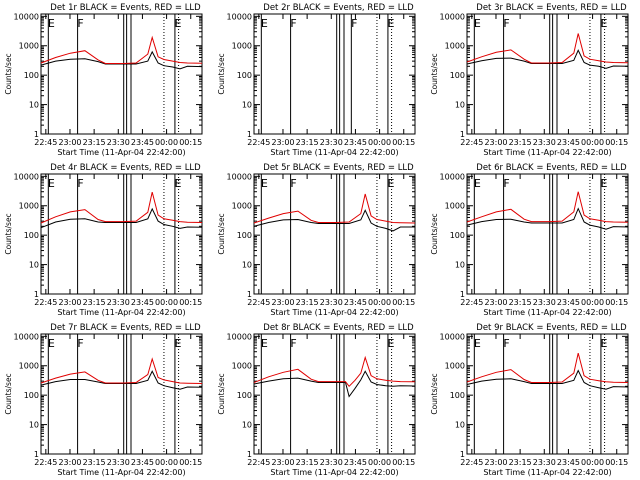 The width and height of the screenshot is (640, 480). What do you see at coordinates (244, 395) in the screenshot?
I see `y-tick-label: 100` at bounding box center [244, 395].